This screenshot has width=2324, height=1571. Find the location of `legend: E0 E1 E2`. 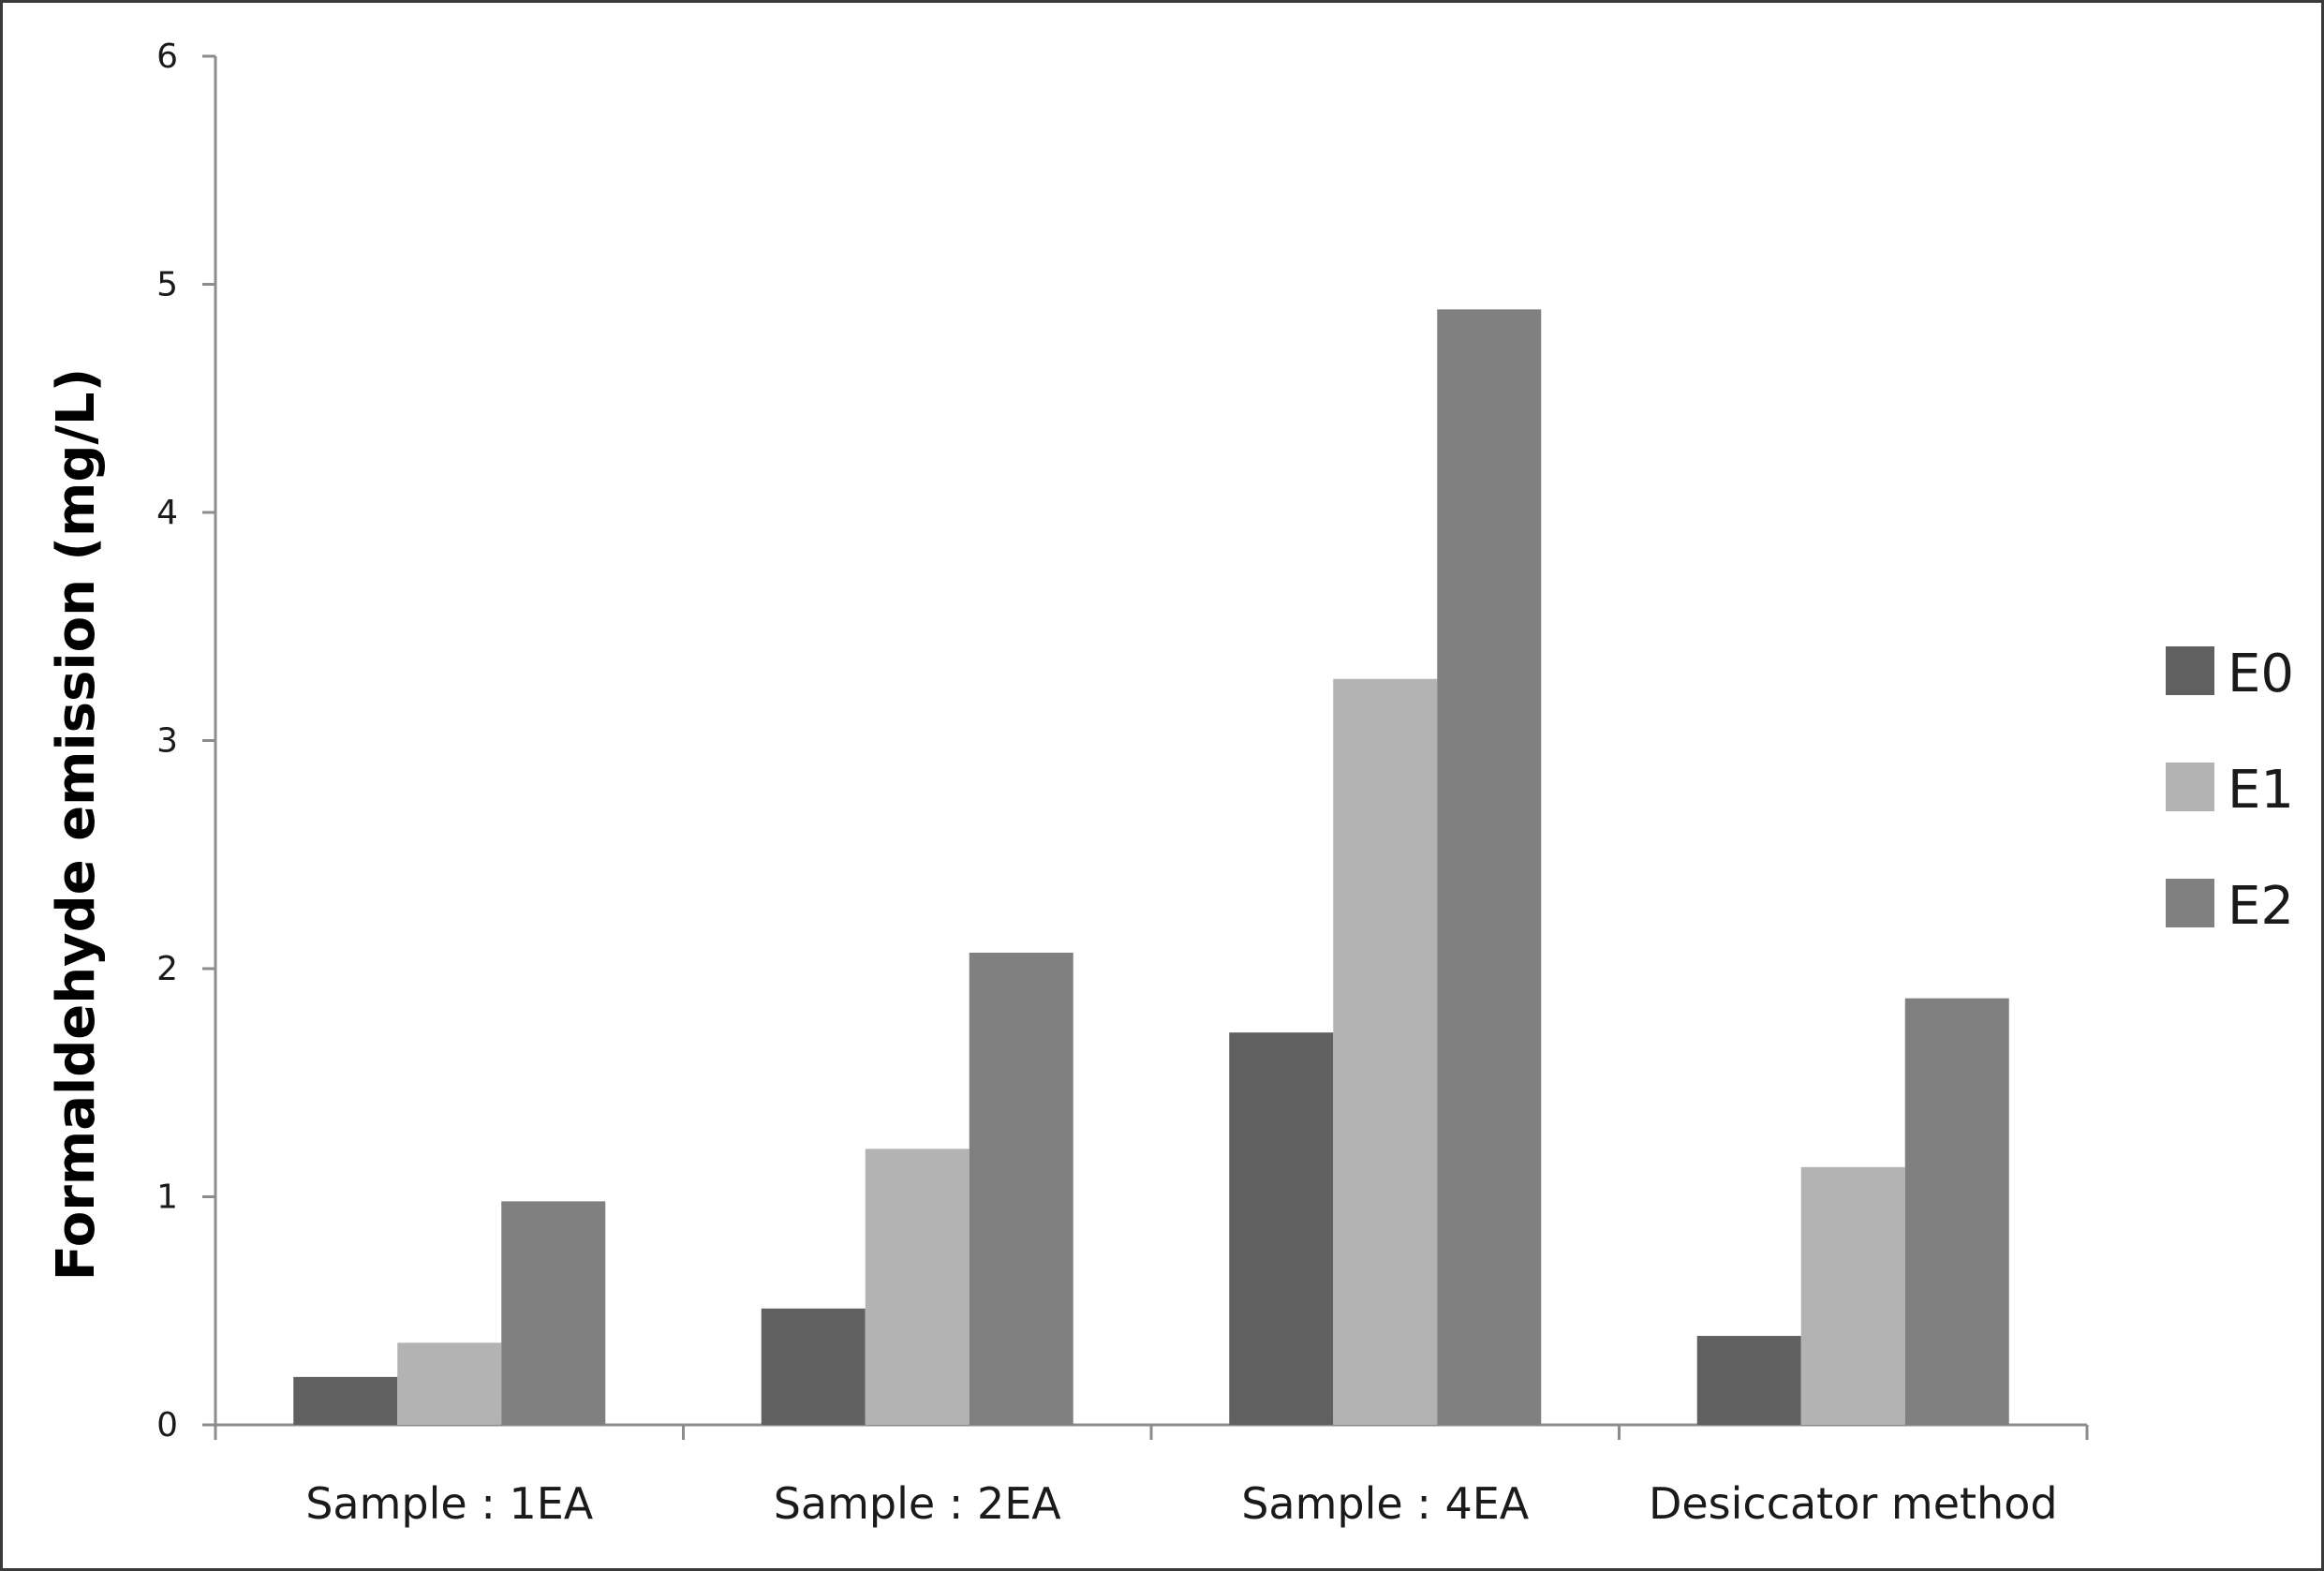

legend: E0 E1 E2 is located at coordinates (2230, 790).